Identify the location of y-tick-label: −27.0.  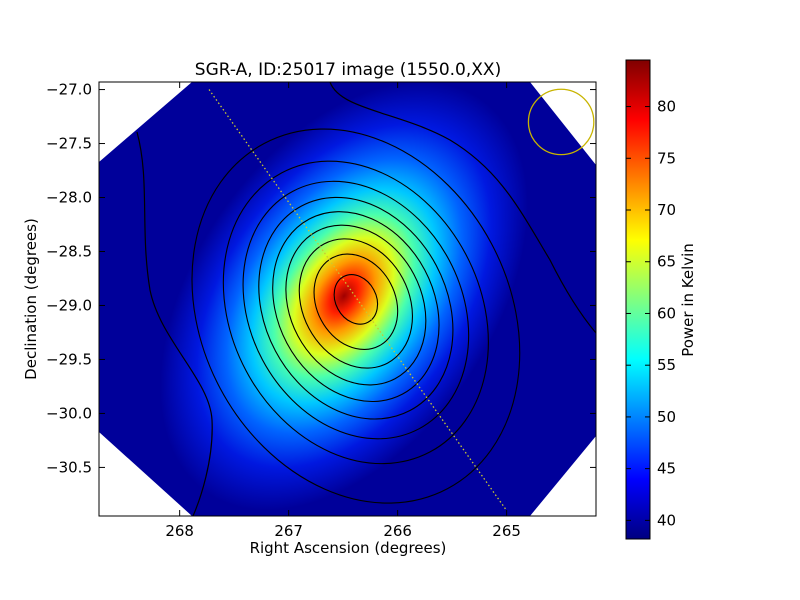
(69, 90).